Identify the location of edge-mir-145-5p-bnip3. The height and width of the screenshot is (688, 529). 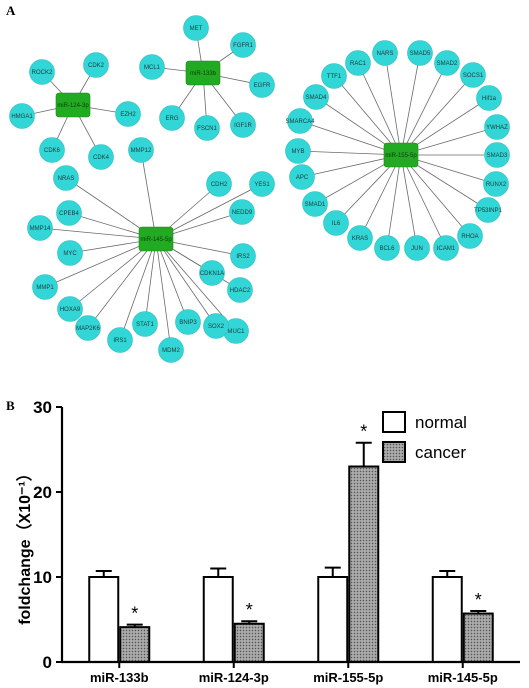
(172, 280).